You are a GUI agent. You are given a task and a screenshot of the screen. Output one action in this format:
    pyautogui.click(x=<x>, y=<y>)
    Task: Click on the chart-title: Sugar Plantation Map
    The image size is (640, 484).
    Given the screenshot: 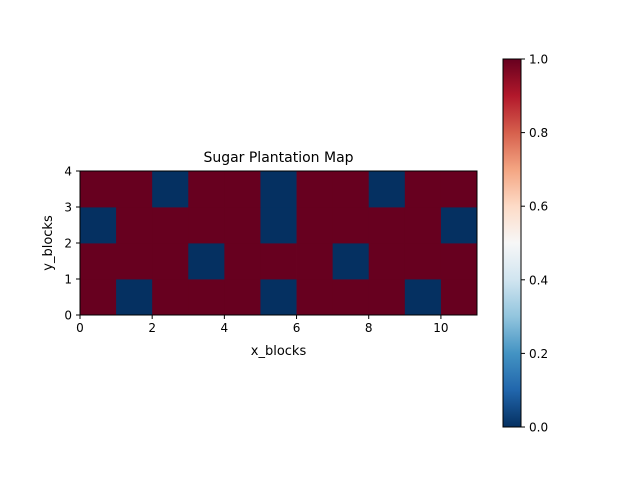 What is the action you would take?
    pyautogui.click(x=278, y=158)
    